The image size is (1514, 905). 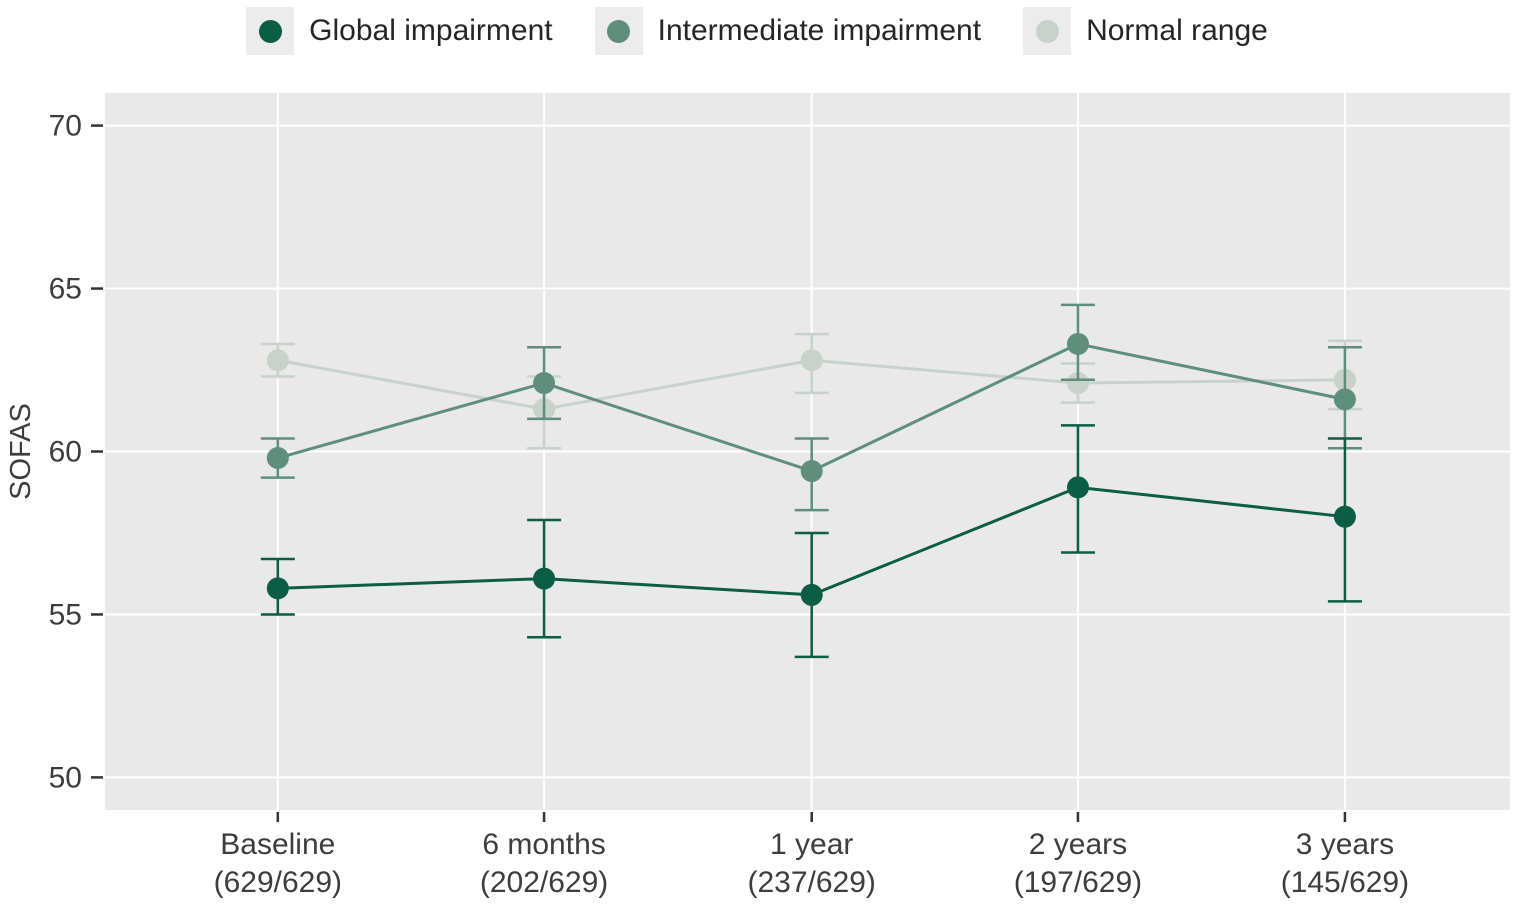 I want to click on x-tick-sublabel: (237/629), so click(x=811, y=882).